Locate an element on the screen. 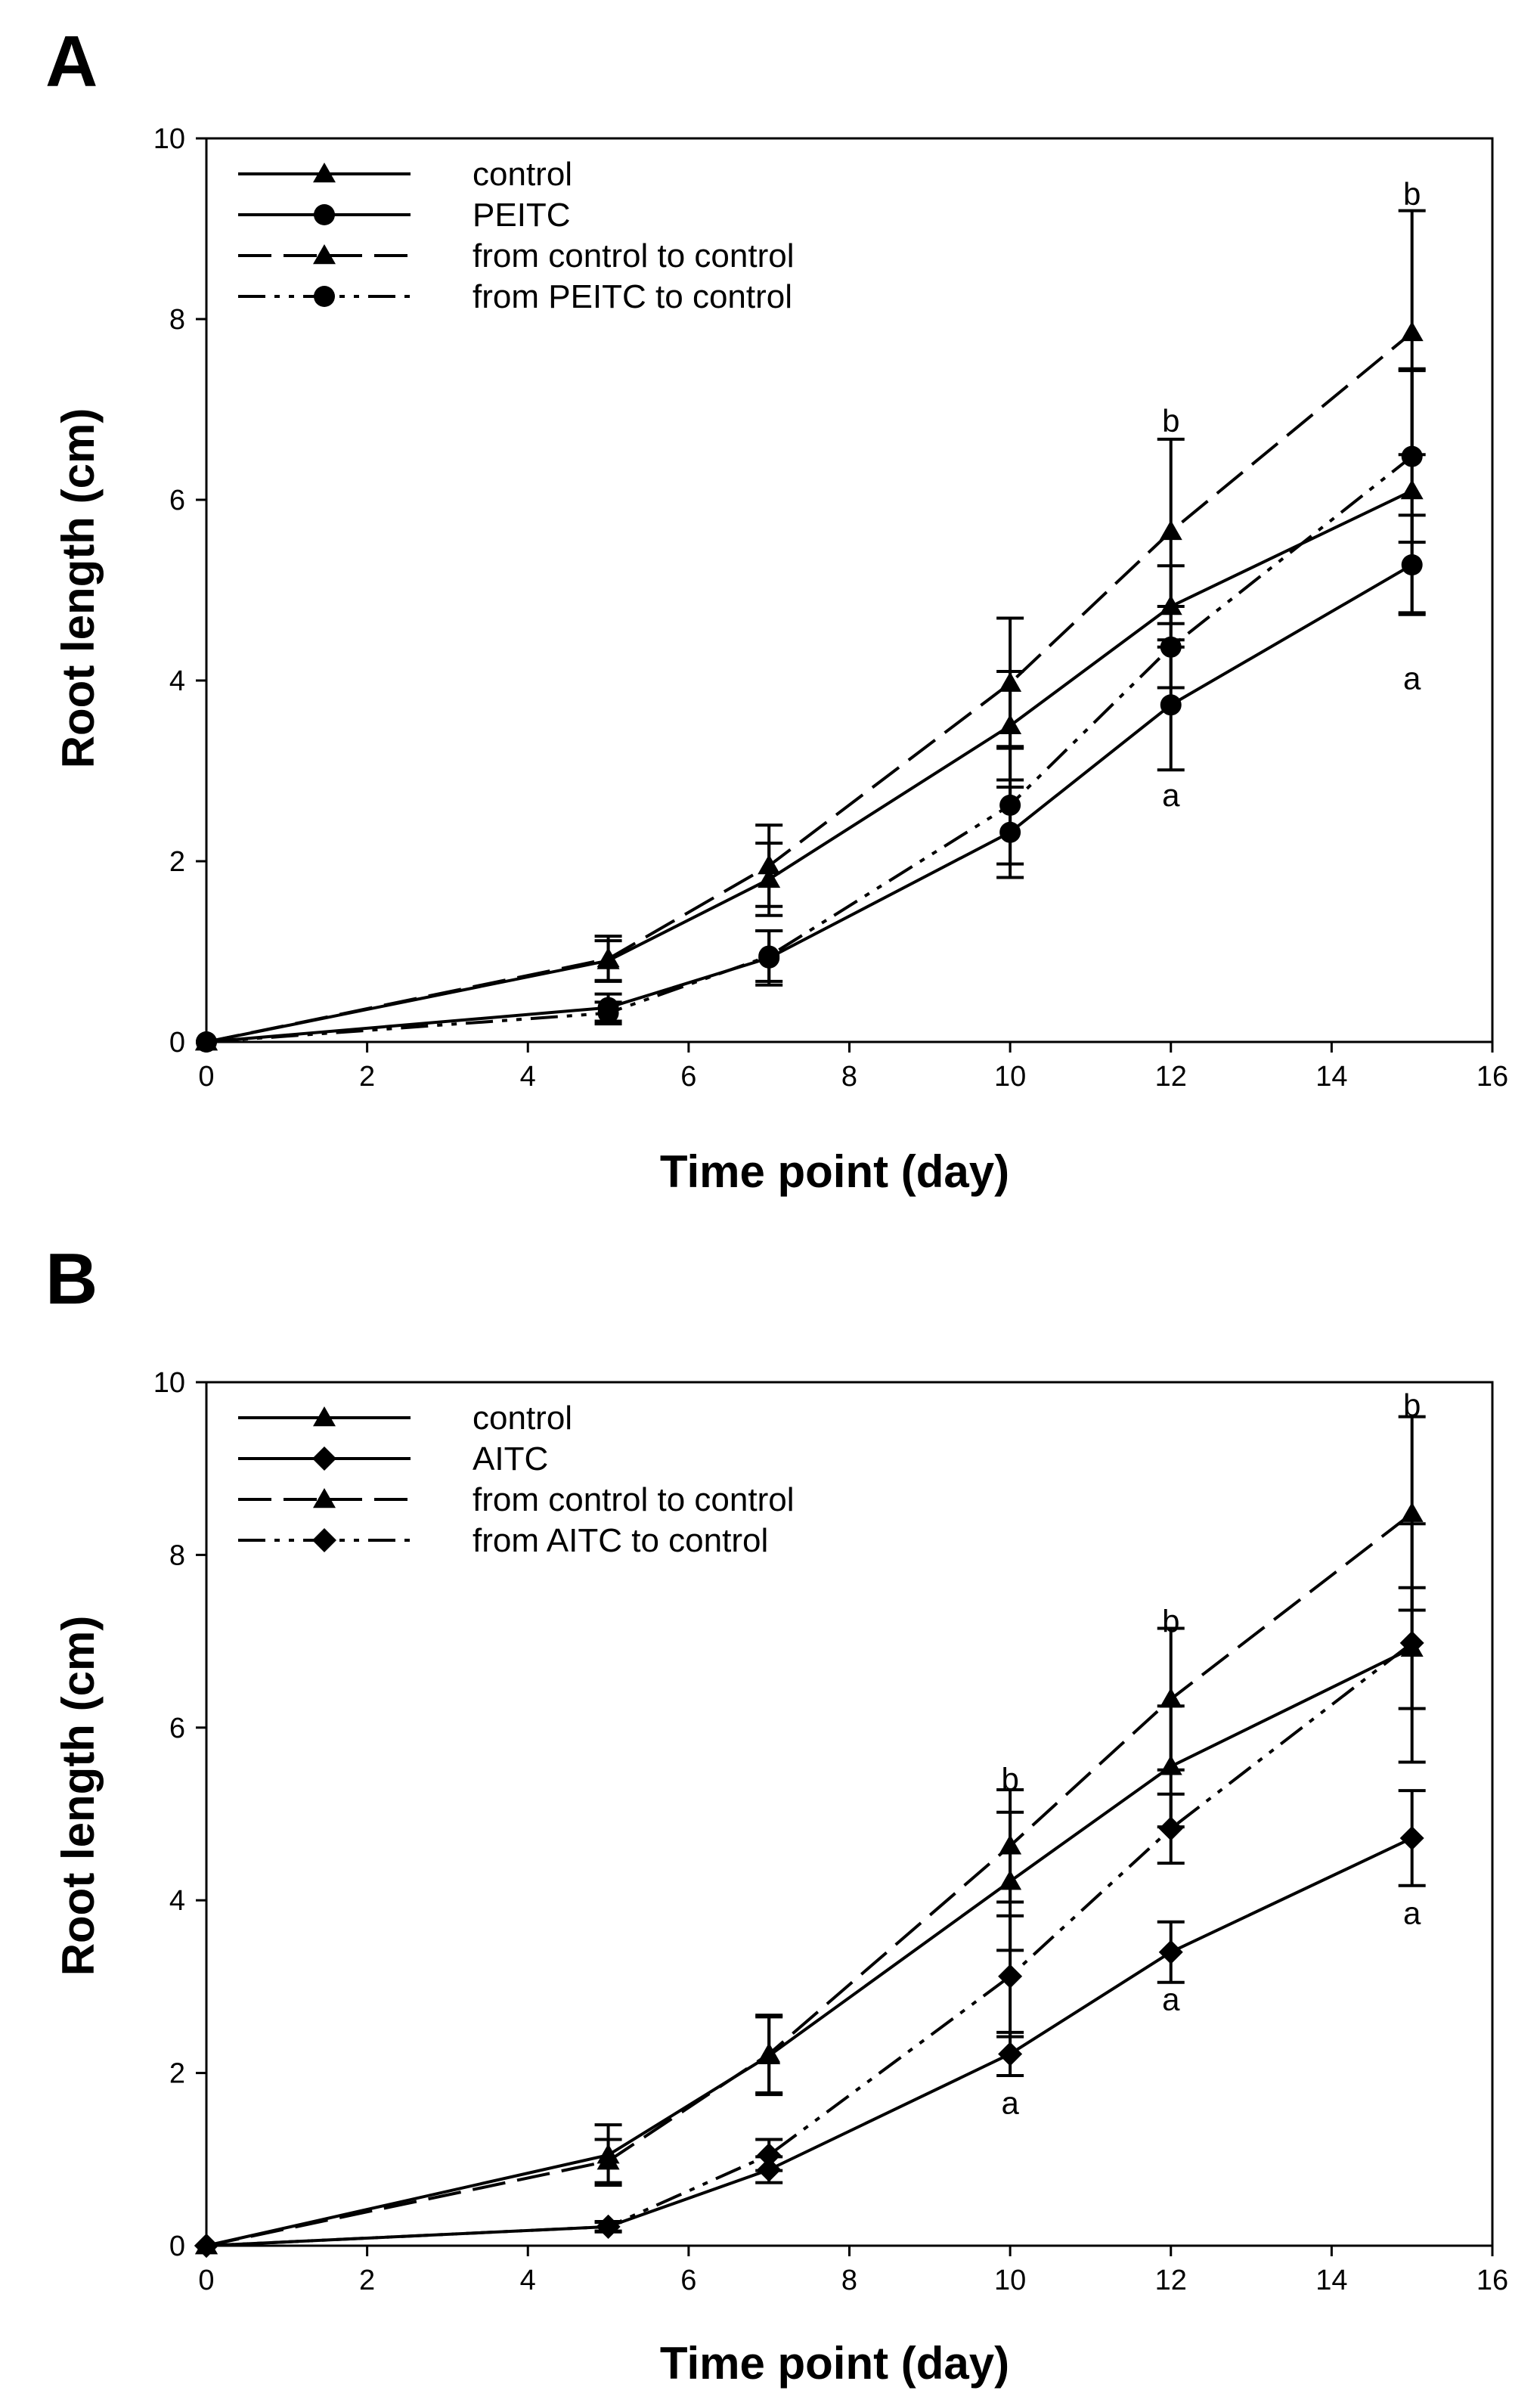 This screenshot has height=2406, width=1540. panel-b-x-tick-label: 14 is located at coordinates (1331, 2280).